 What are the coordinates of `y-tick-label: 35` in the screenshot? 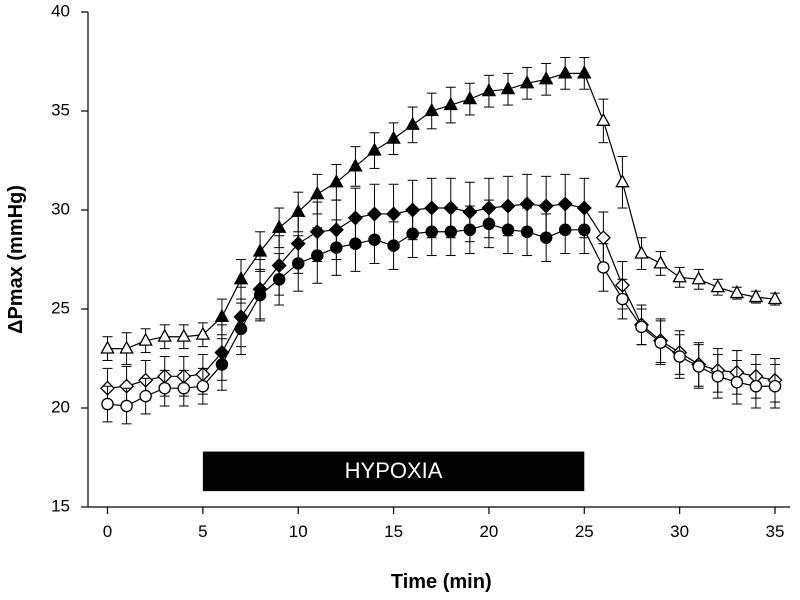 It's located at (60, 109).